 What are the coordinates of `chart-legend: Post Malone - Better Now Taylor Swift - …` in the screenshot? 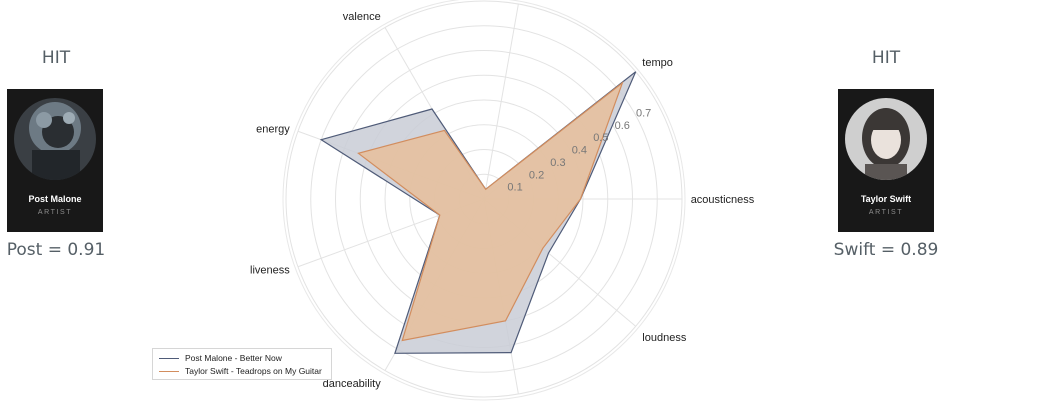 It's located at (242, 364).